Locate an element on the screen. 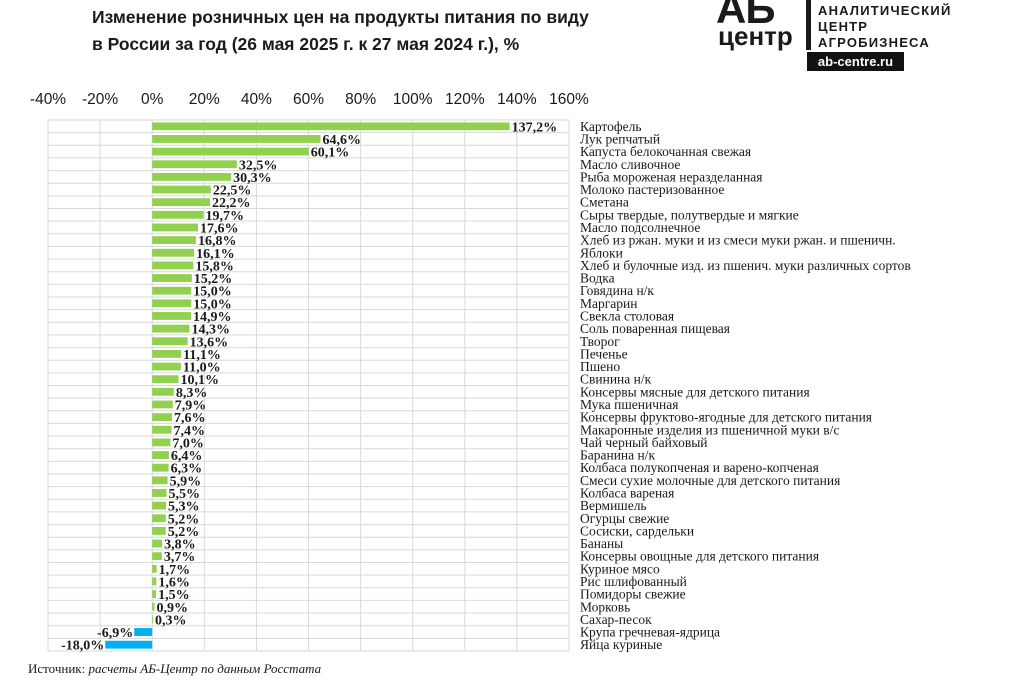 The image size is (1013, 688). logo-text-line-1: АНАЛИТИЧЕСКИЙ is located at coordinates (885, 10).